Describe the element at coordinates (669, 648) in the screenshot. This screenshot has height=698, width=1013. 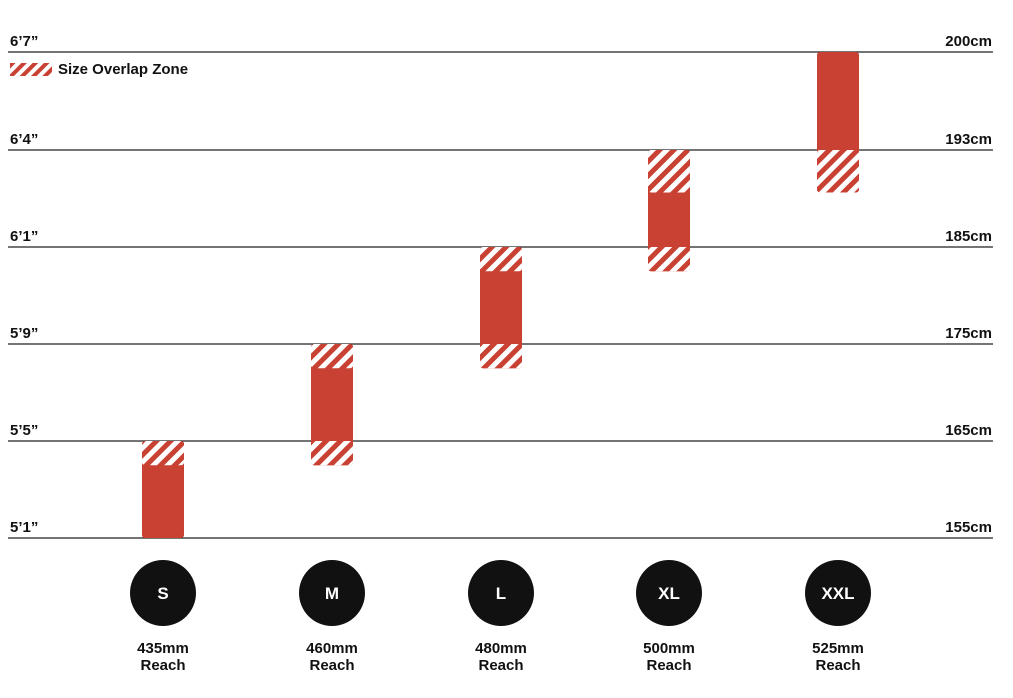
I see `reach-value: 500mm` at that location.